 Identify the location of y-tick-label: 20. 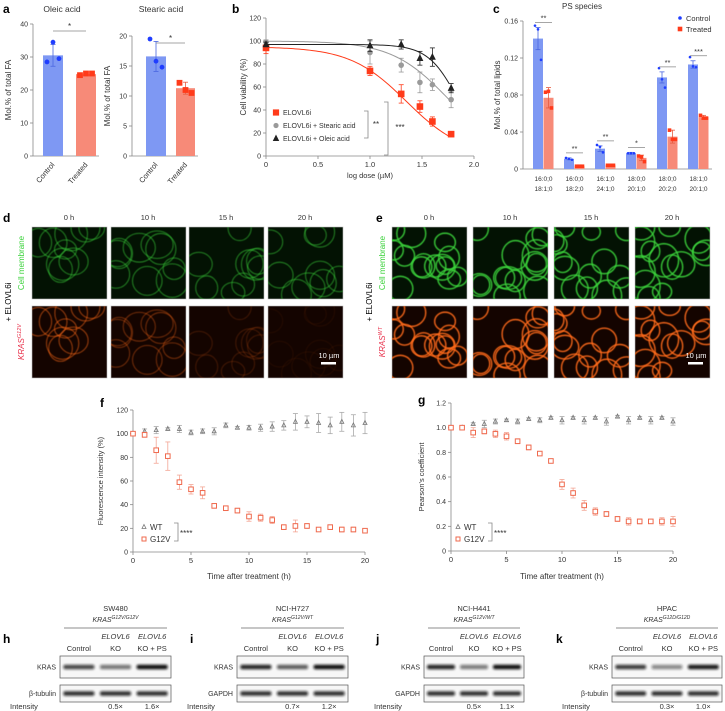
(257, 134).